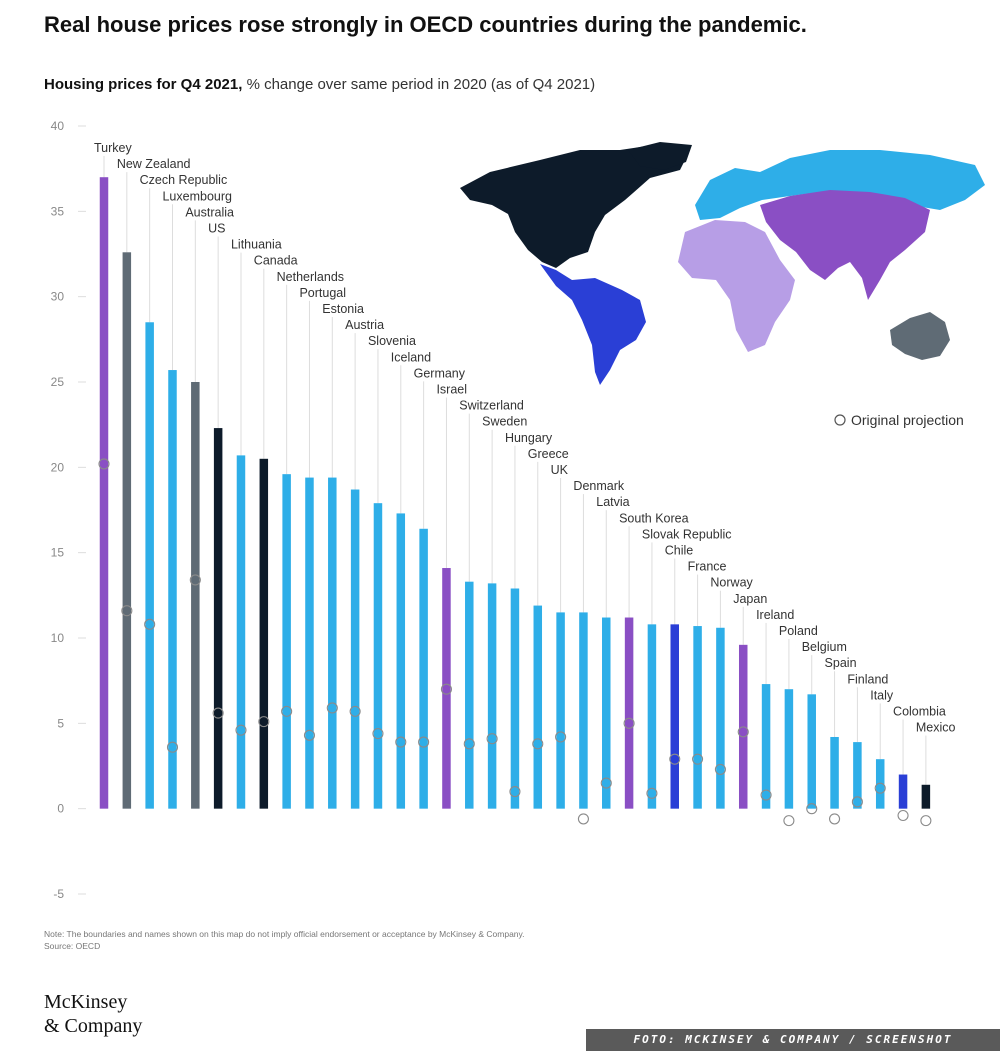 Image resolution: width=1000 pixels, height=1056 pixels. I want to click on country-label: Latvia, so click(612, 502).